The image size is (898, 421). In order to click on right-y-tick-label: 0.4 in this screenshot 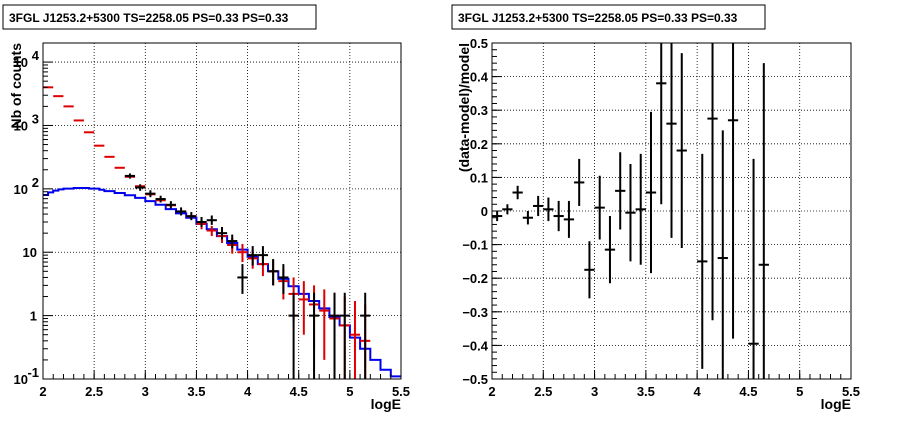, I will do `click(479, 77)`.